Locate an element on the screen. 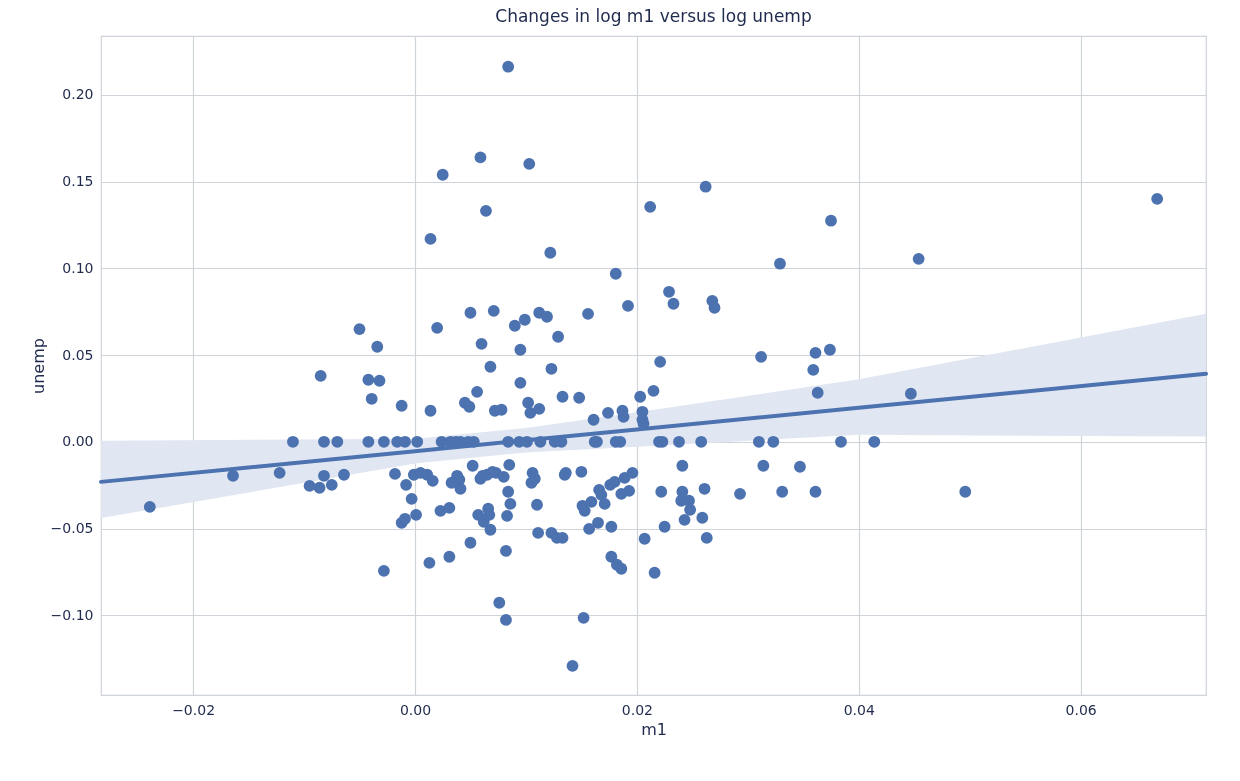 The image size is (1240, 781). y-tick-label: 0.20 is located at coordinates (78, 94).